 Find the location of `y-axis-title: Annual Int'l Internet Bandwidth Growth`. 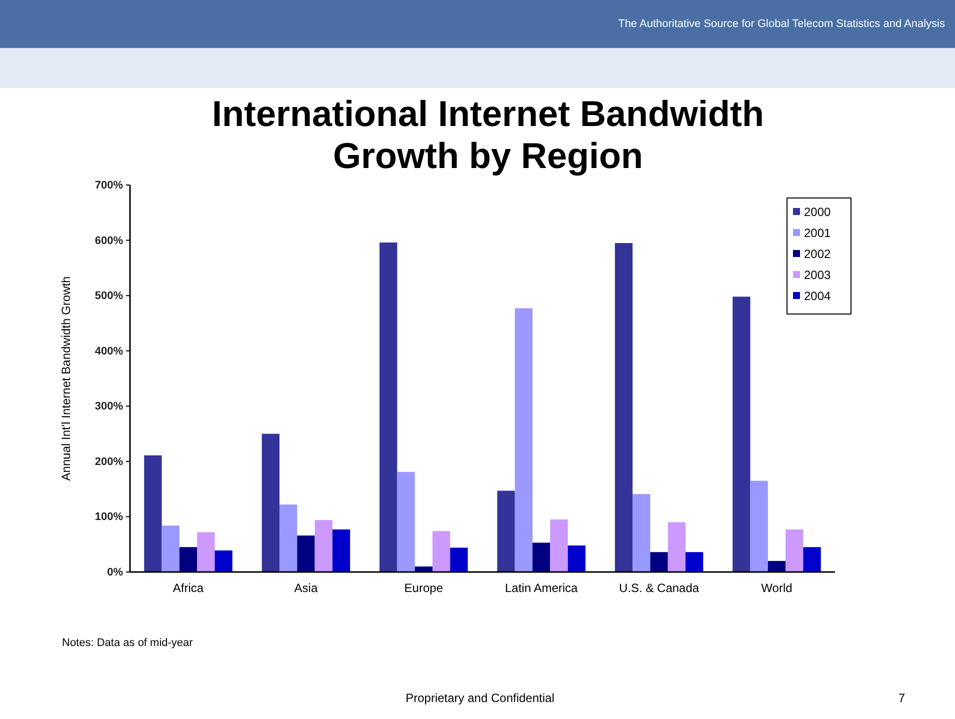

y-axis-title: Annual Int'l Internet Bandwidth Growth is located at coordinates (66, 378).